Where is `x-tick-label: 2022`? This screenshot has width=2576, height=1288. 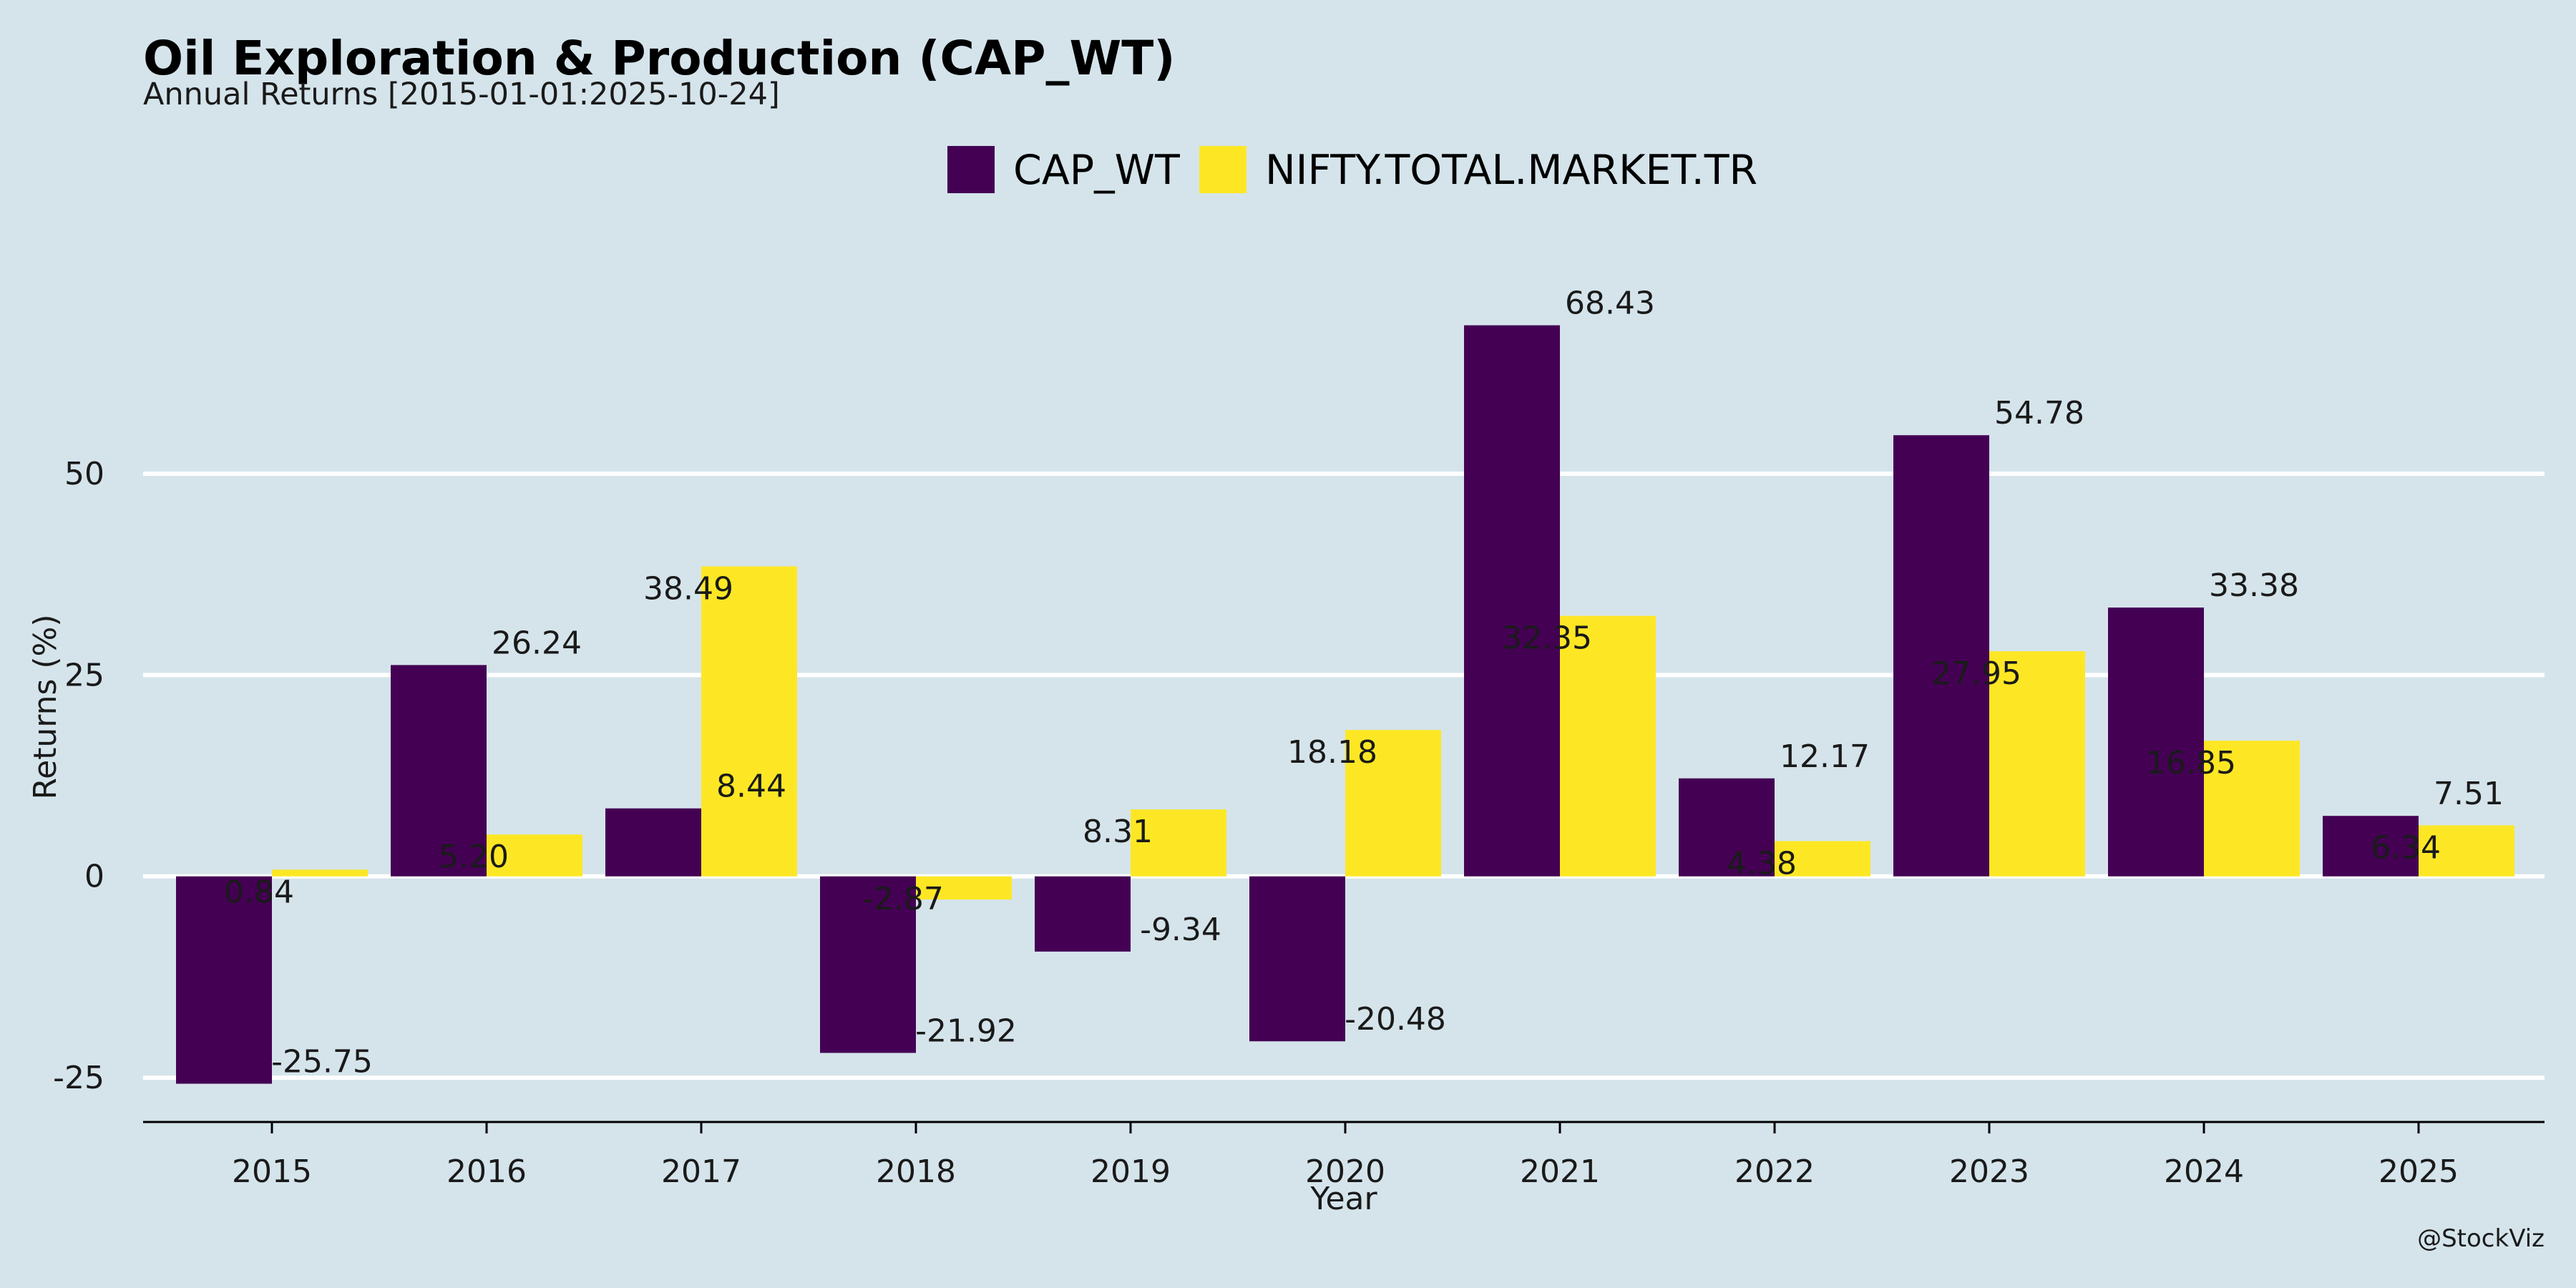 x-tick-label: 2022 is located at coordinates (1775, 1171).